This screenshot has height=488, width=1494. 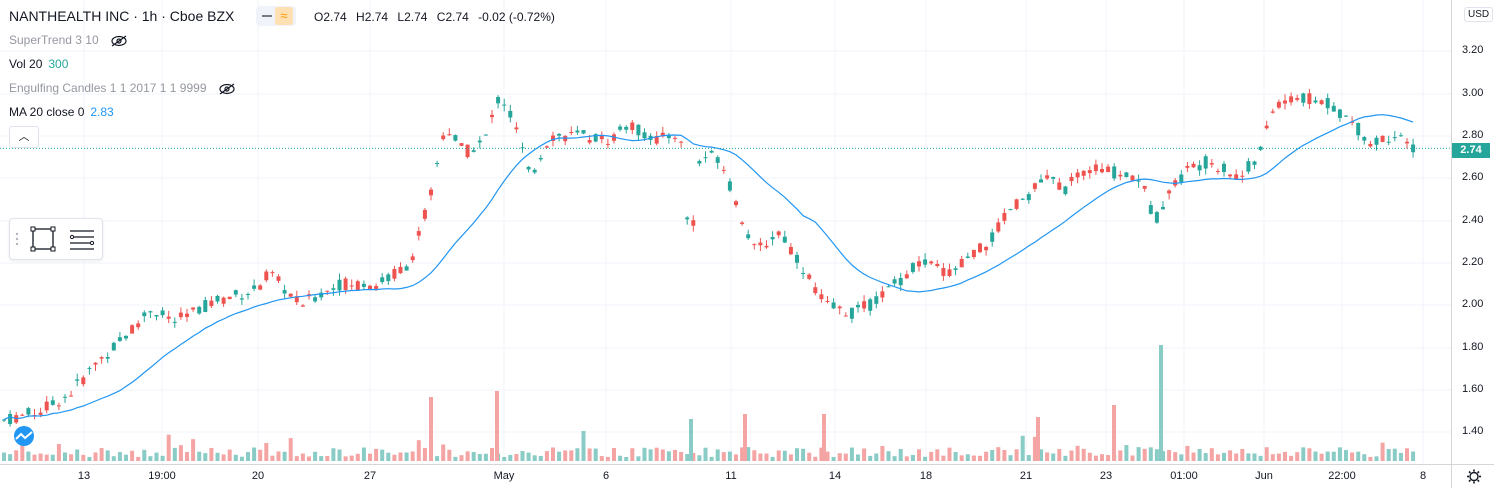 I want to click on currency-label: USD, so click(x=1479, y=14).